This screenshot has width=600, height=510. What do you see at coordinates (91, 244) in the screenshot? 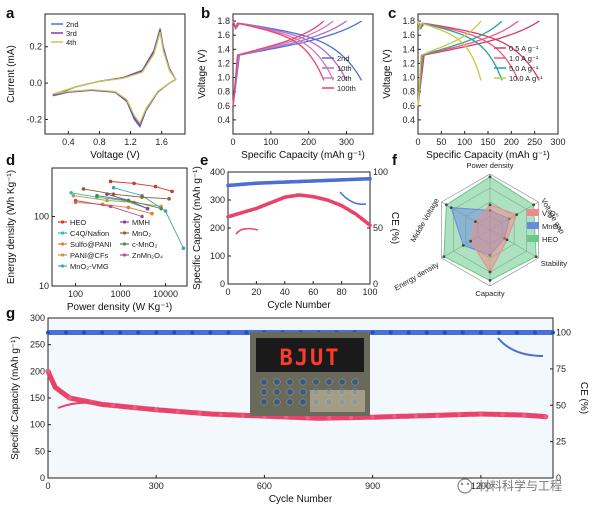
I see `chart-d-legend-label: Sulfo@PANI` at bounding box center [91, 244].